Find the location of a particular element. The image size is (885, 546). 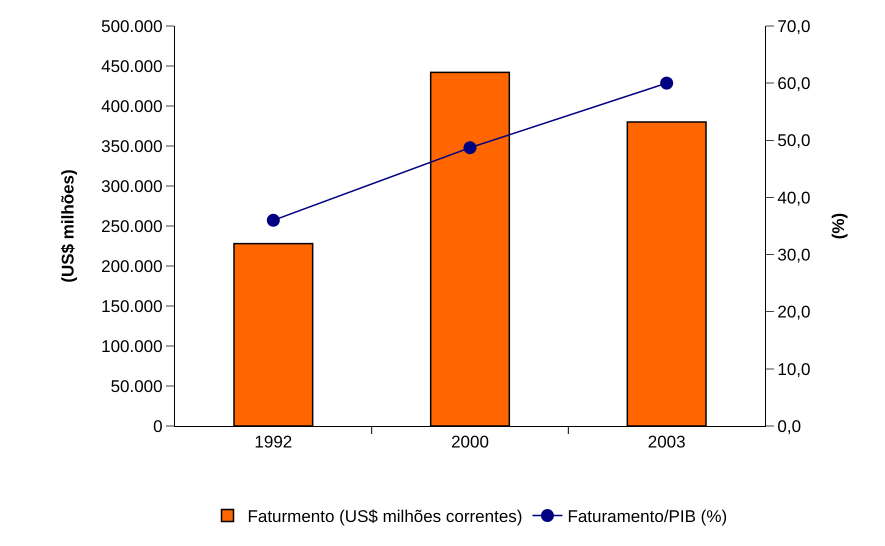

legend-label: Faturmento (US$ milhões correntes) is located at coordinates (385, 516).